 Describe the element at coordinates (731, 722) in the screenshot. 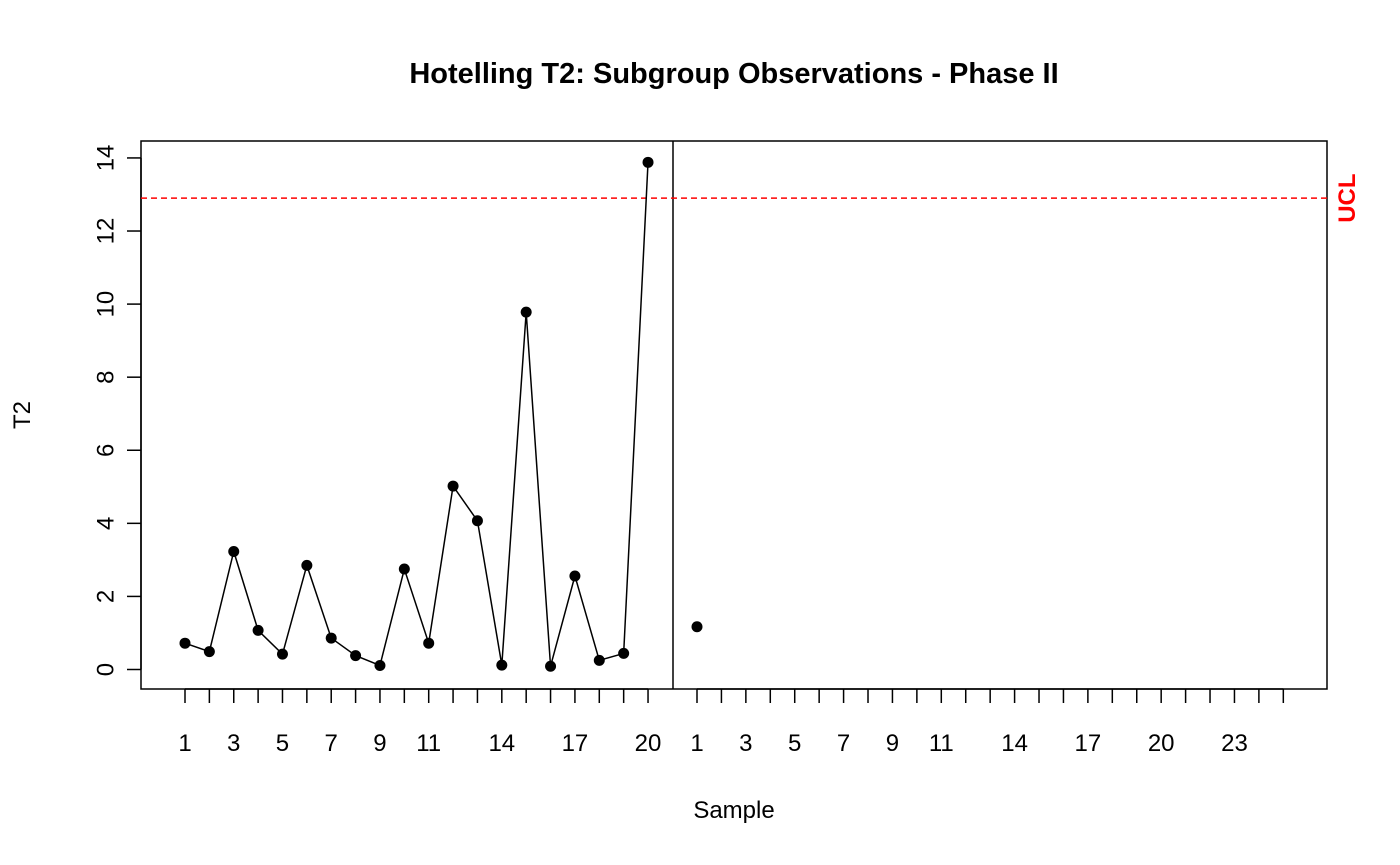

I see `x-axis: 1 3 5 7 9 11 14 17 20 1 3 5 7 9 11 14 17 20 23` at that location.